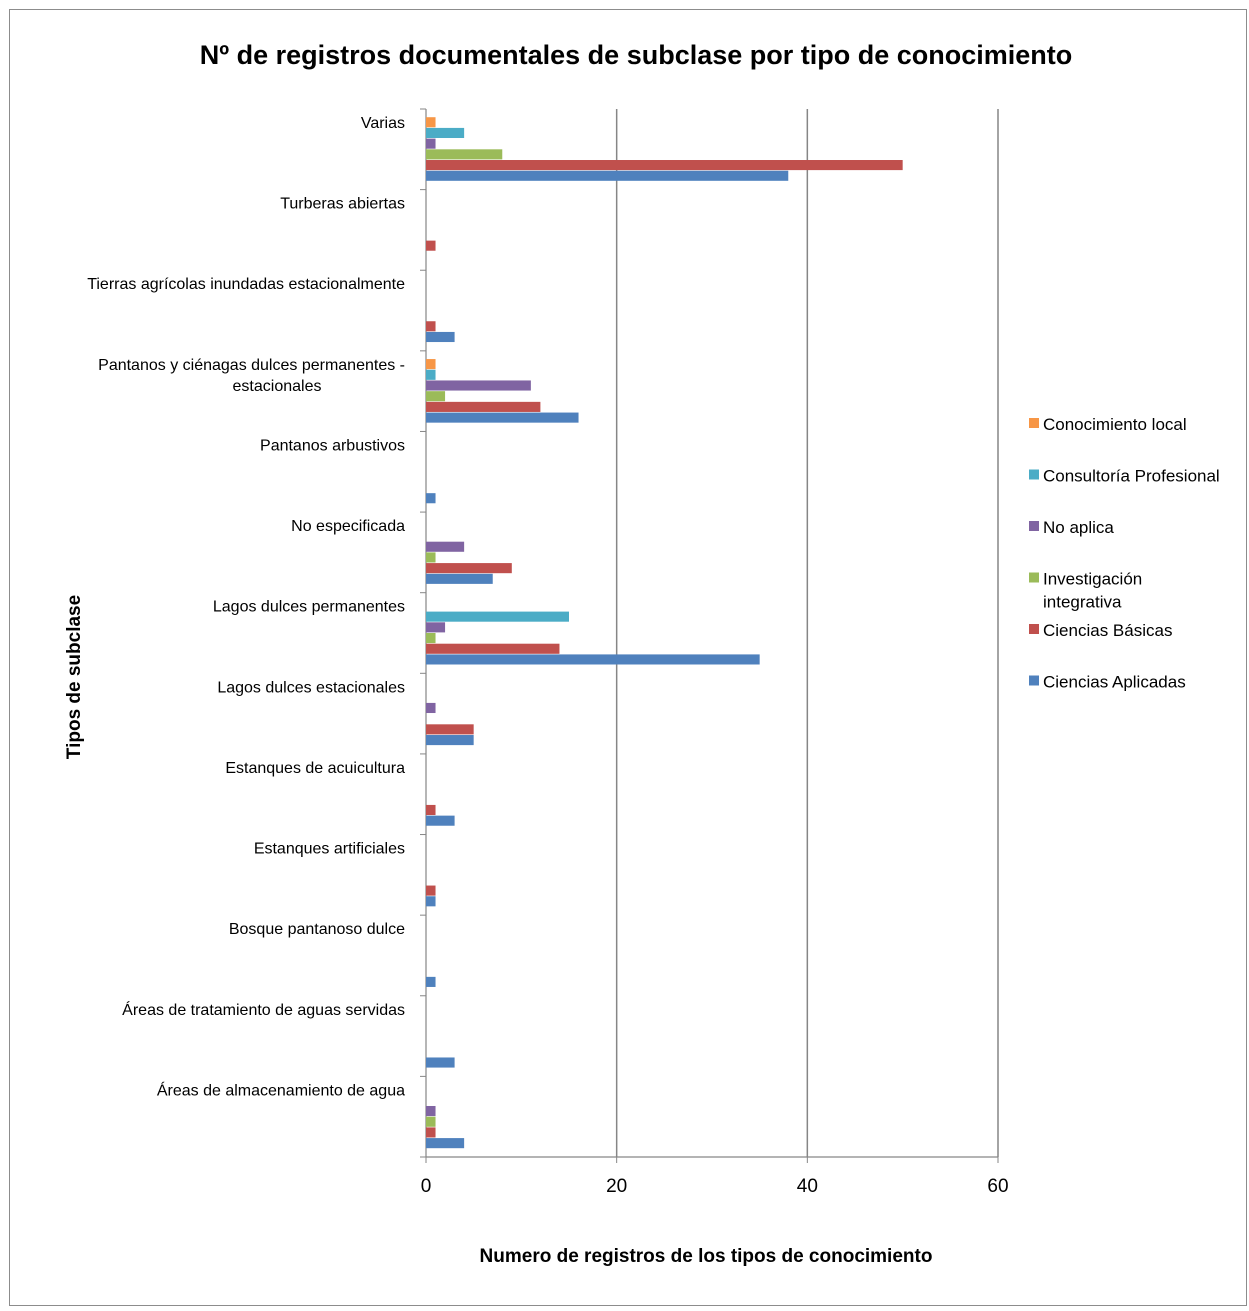 This screenshot has width=1249, height=1311. I want to click on legend-label: No aplica, so click(1078, 527).